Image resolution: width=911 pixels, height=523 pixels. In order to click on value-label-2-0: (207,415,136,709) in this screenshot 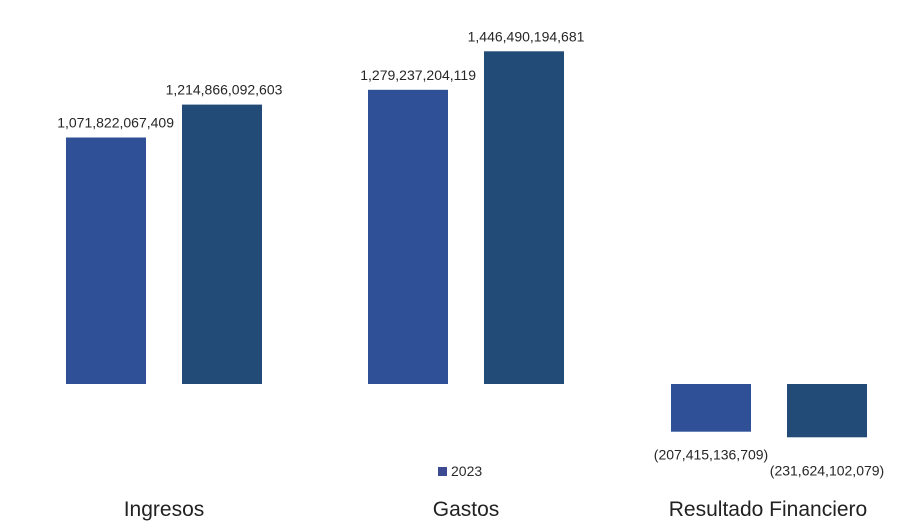, I will do `click(711, 455)`.